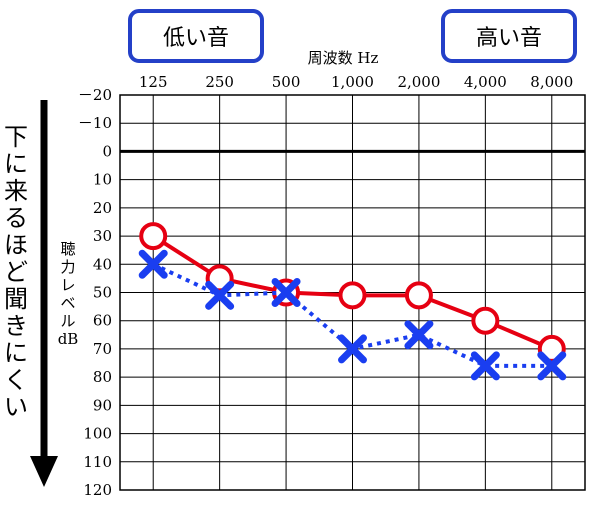  I want to click on low-sound-label-box: 低い音, so click(196, 36).